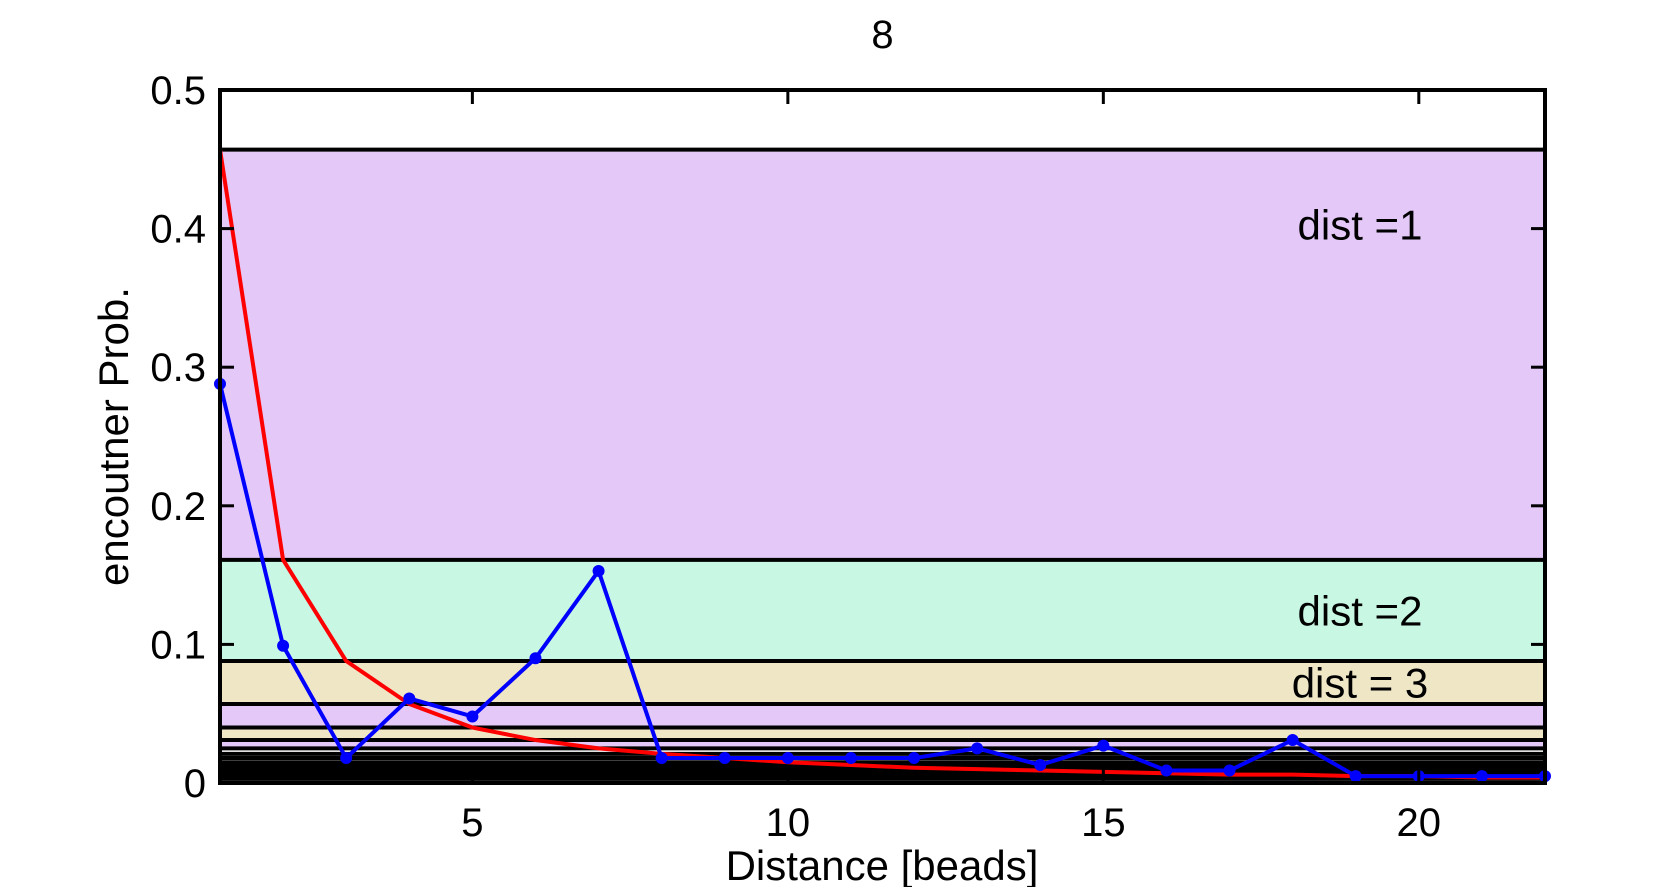 The width and height of the screenshot is (1680, 887). I want to click on y-tick-label: 0.5, so click(178, 91).